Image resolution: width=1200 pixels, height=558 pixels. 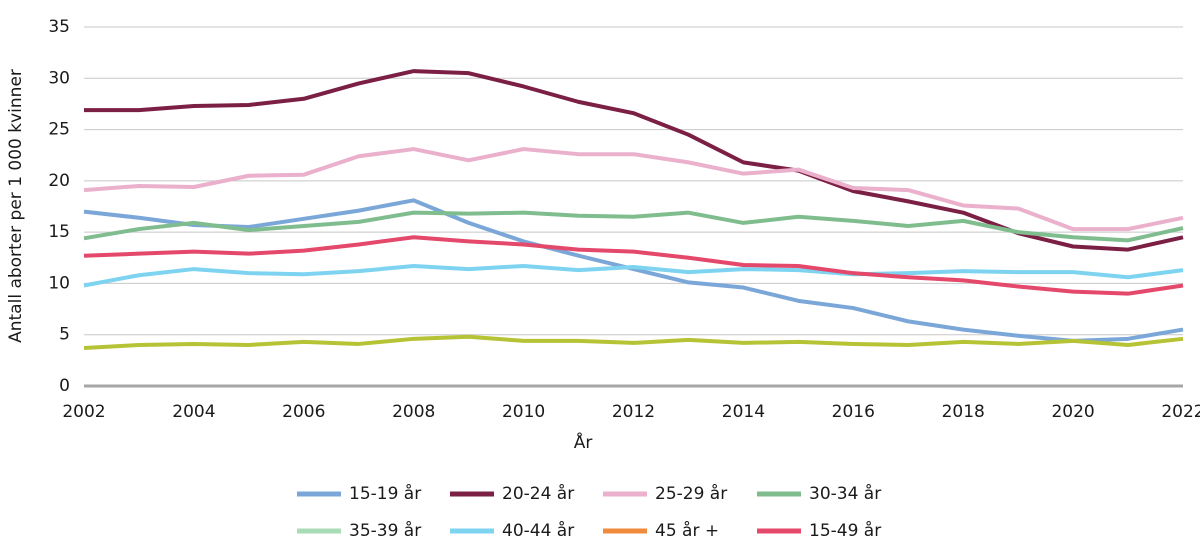 What do you see at coordinates (1072, 412) in the screenshot?
I see `x-tick-label: 2020` at bounding box center [1072, 412].